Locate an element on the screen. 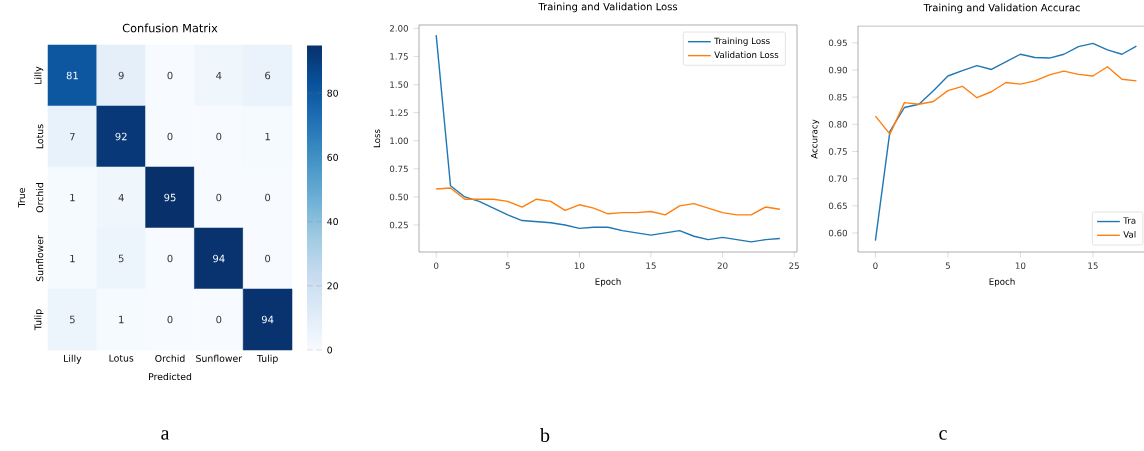 The height and width of the screenshot is (451, 1144). y-tick-label: 0.25 is located at coordinates (398, 225).